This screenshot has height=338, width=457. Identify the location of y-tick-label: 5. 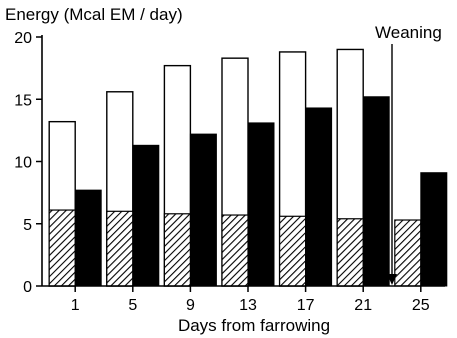
(27, 225).